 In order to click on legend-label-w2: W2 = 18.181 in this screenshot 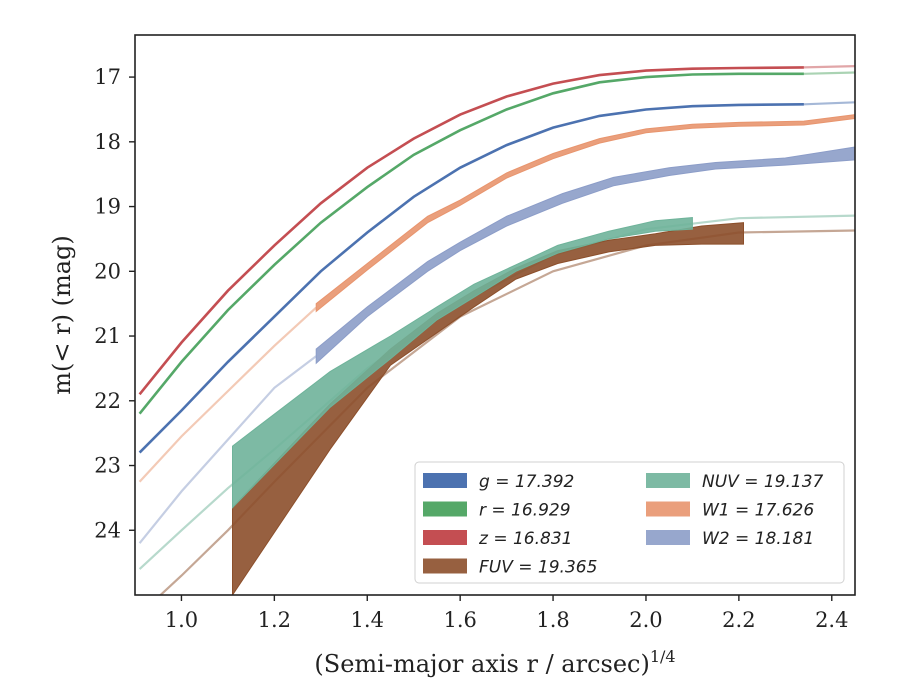, I will do `click(758, 539)`.